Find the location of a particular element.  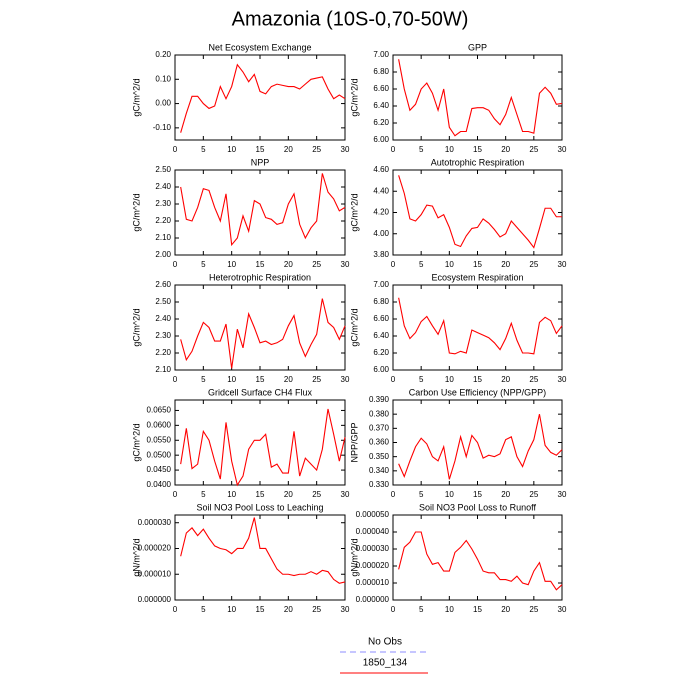

panel-title: NPP is located at coordinates (260, 162).